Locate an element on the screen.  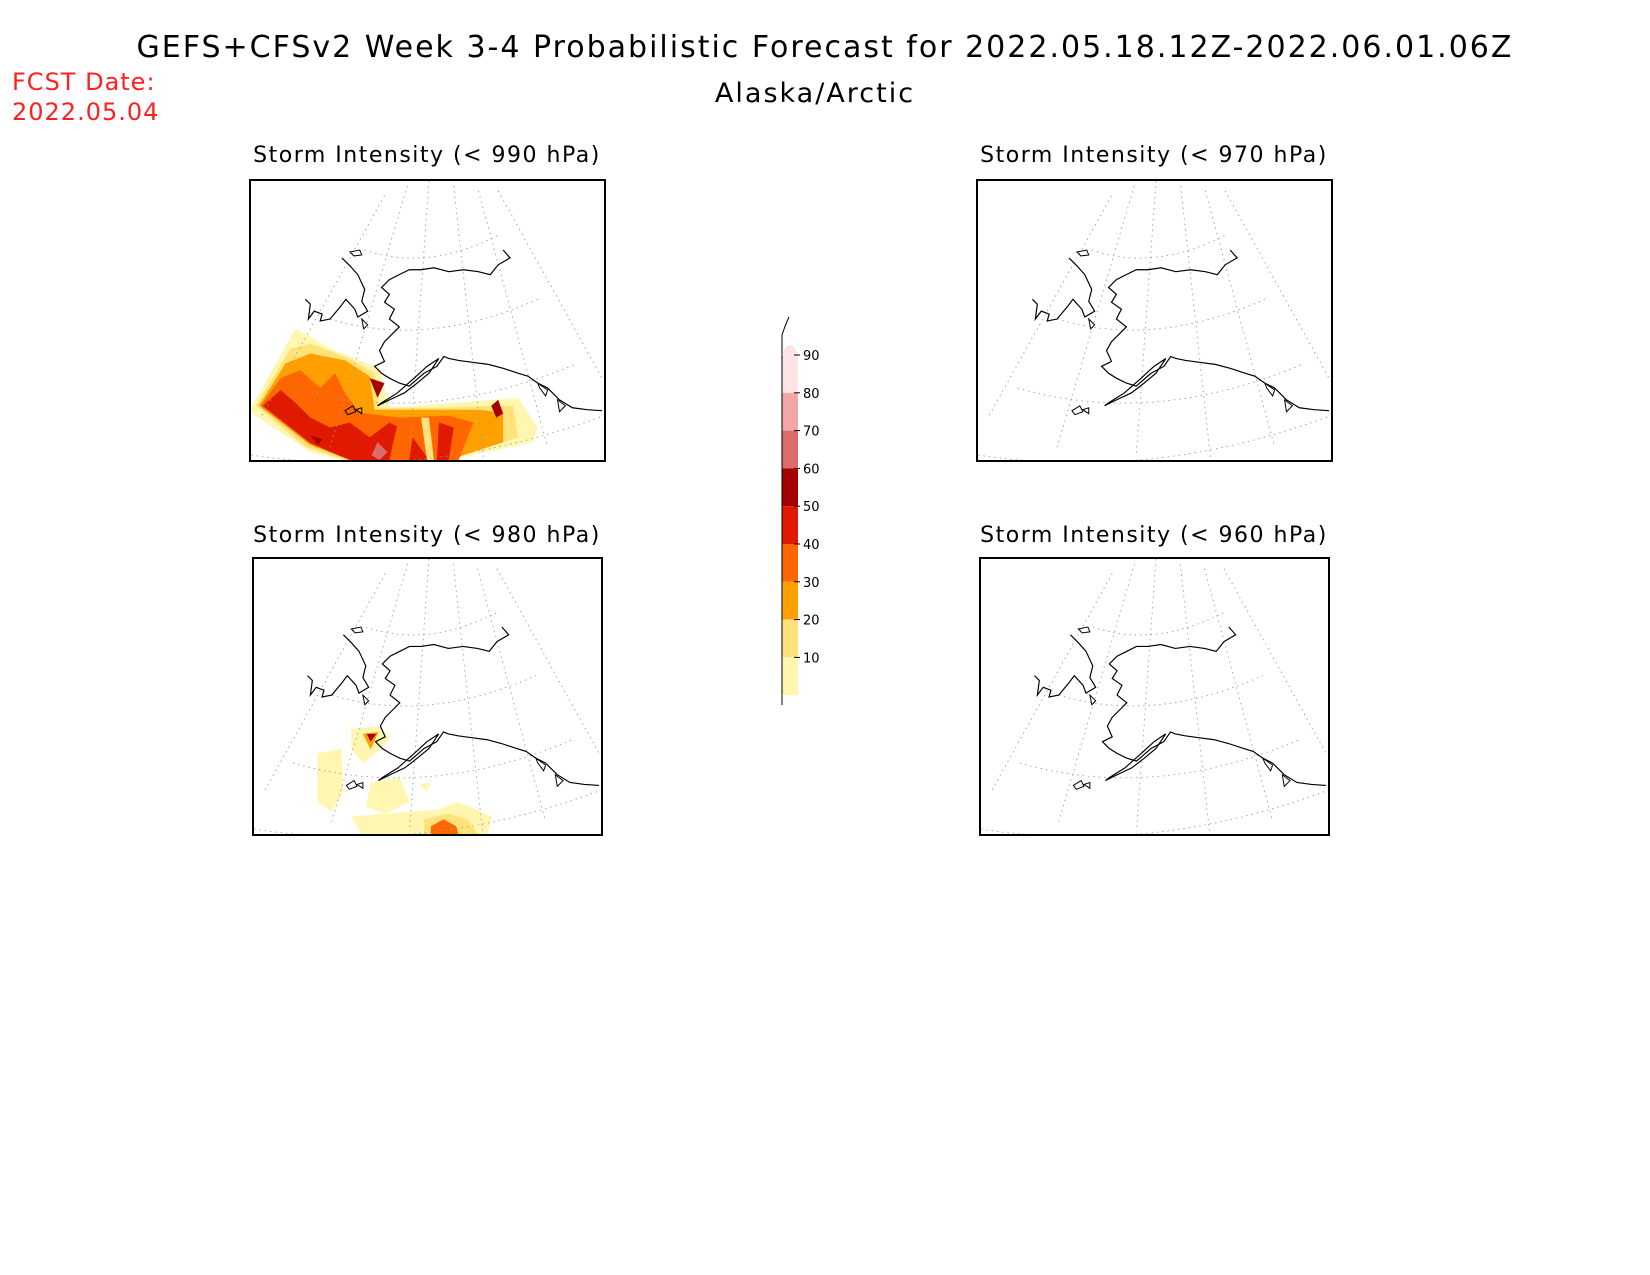
map-base-p960 is located at coordinates (1154, 696).